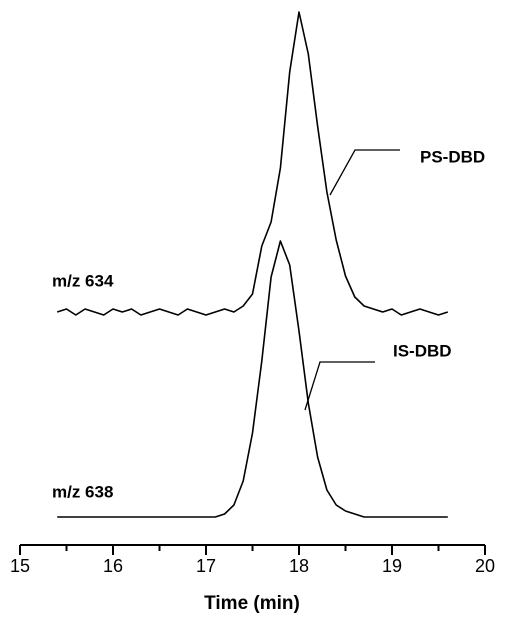 The image size is (505, 618). What do you see at coordinates (83, 280) in the screenshot?
I see `trace-label: m/z 634` at bounding box center [83, 280].